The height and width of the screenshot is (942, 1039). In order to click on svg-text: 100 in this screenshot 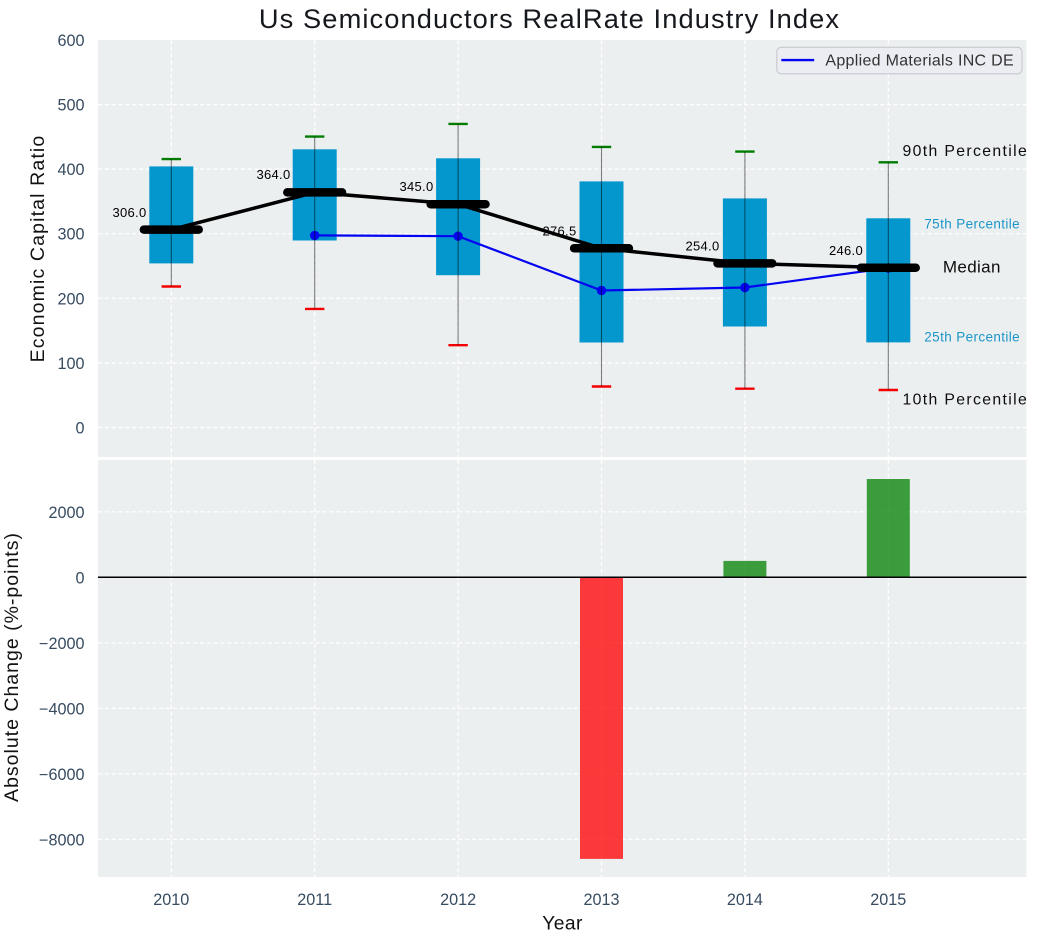, I will do `click(70, 364)`.